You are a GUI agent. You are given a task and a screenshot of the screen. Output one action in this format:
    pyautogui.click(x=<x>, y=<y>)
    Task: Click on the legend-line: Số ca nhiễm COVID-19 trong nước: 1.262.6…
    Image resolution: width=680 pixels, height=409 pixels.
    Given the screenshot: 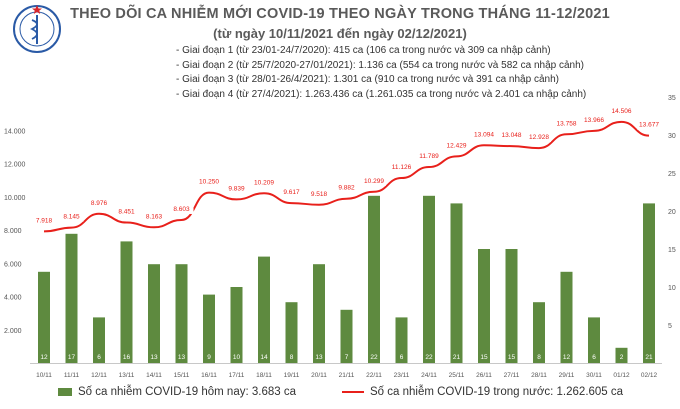 What is the action you would take?
    pyautogui.click(x=482, y=392)
    